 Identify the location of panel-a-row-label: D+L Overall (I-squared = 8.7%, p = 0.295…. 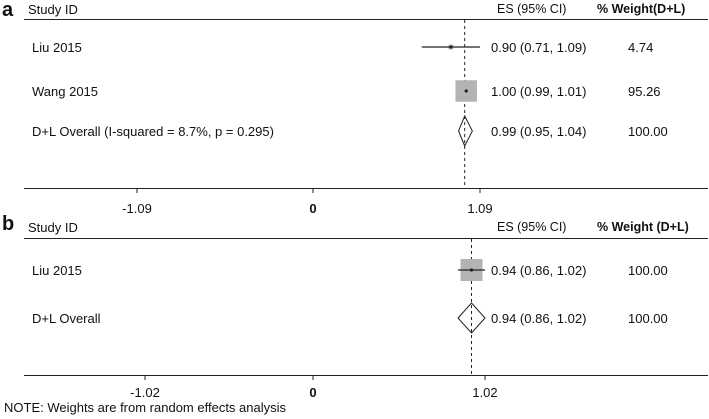
(153, 131).